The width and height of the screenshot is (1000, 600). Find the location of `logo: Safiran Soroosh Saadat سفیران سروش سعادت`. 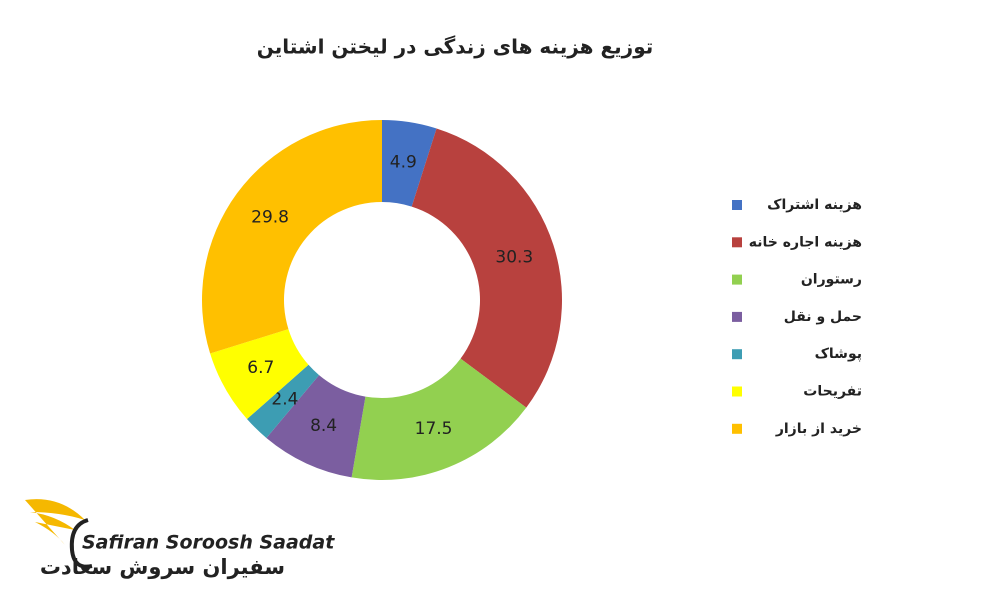

logo: Safiran Soroosh Saadat سفیران سروش سعادت is located at coordinates (180, 539).